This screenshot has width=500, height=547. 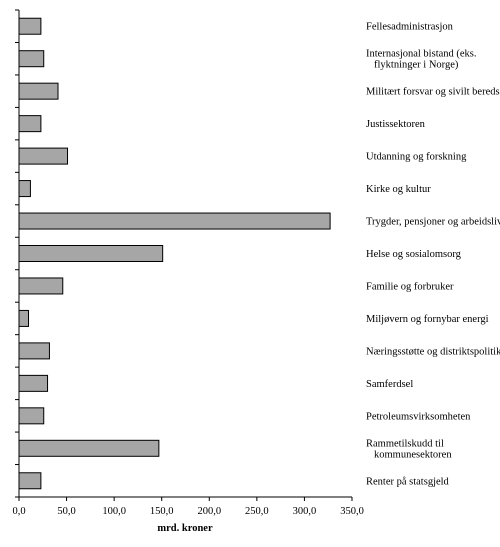 I want to click on x-tick-label: 0,0, so click(x=18, y=511).